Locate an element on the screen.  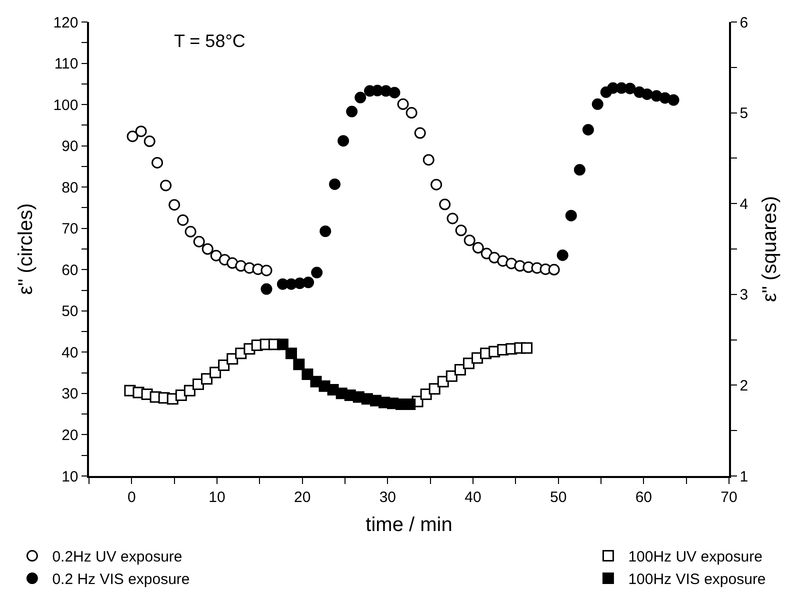
y-tick-label: 30 is located at coordinates (70, 394).